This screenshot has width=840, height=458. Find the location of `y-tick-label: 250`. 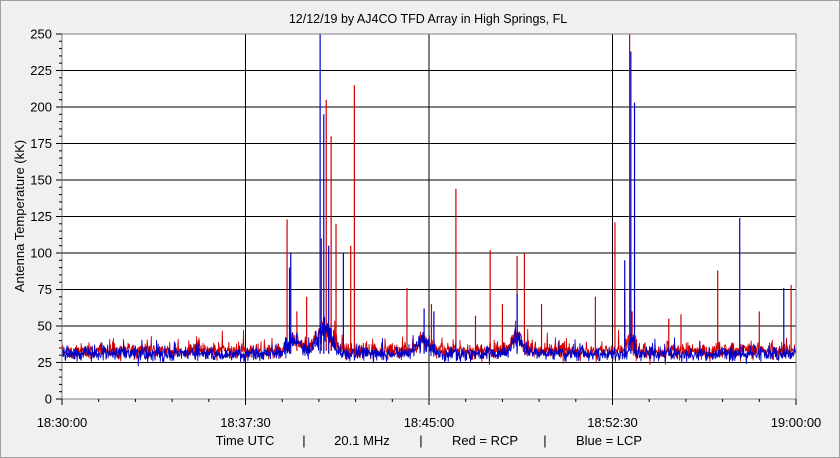

y-tick-label: 250 is located at coordinates (41, 34).